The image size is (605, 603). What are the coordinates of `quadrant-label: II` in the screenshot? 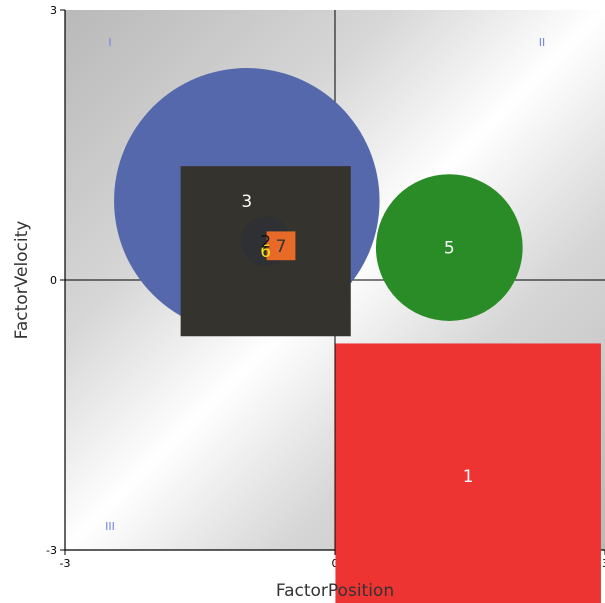 It's located at (542, 42).